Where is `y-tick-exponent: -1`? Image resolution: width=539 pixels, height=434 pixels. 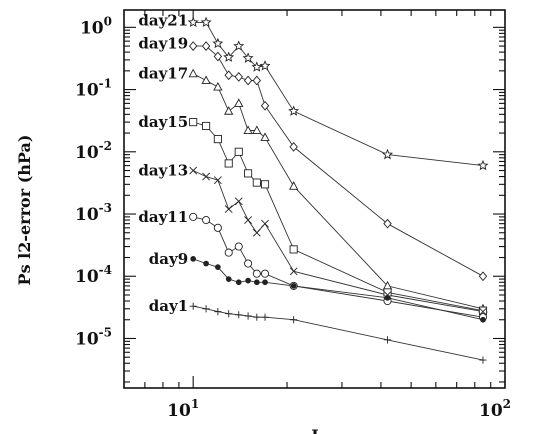
y-tick-exponent: -1 is located at coordinates (105, 84).